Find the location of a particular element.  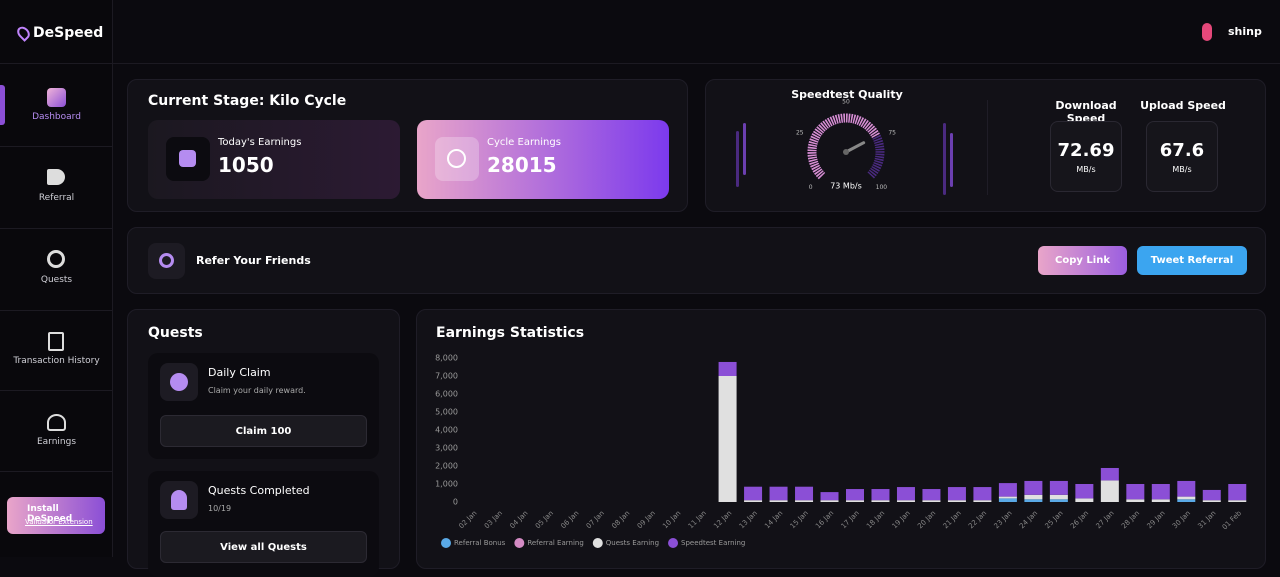

nav-item: Dashboard is located at coordinates (56, 117).